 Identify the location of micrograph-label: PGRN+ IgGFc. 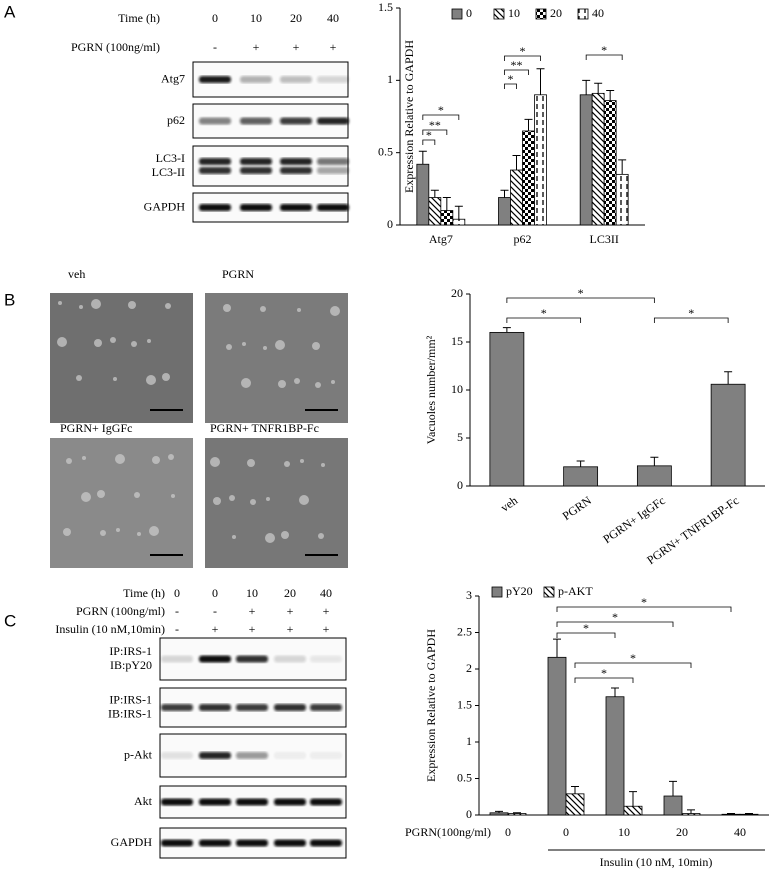
(96, 428).